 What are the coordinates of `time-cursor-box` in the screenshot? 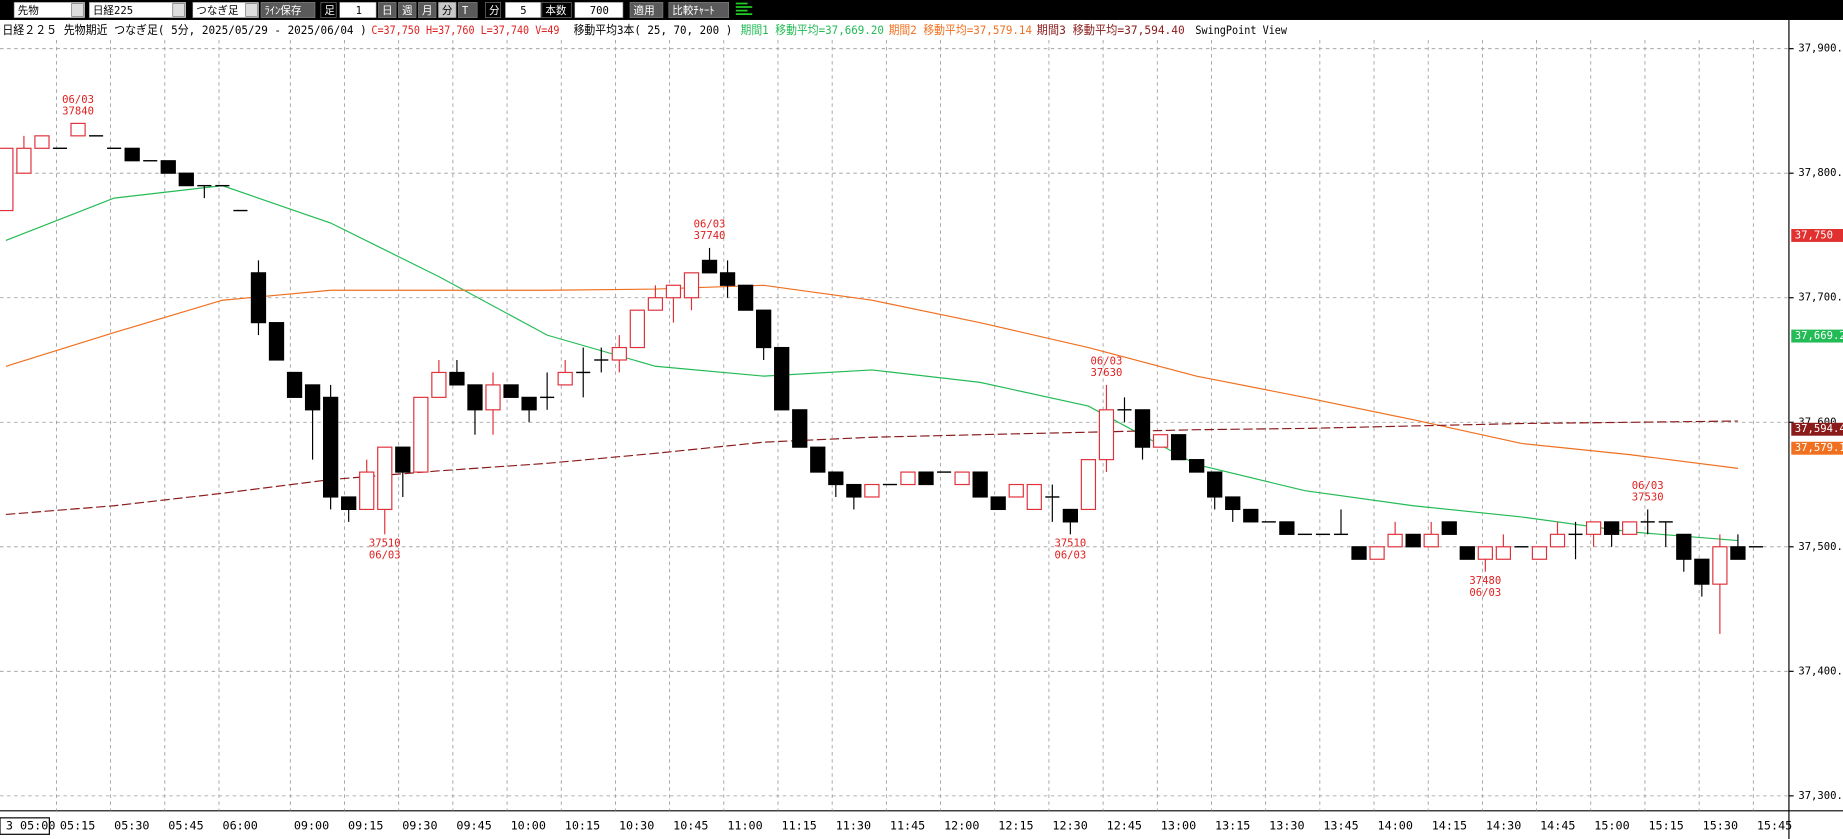 It's located at (25, 826).